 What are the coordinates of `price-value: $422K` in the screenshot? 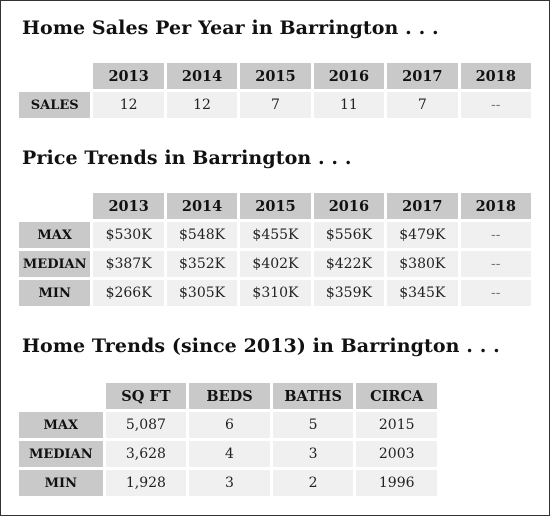 It's located at (349, 264).